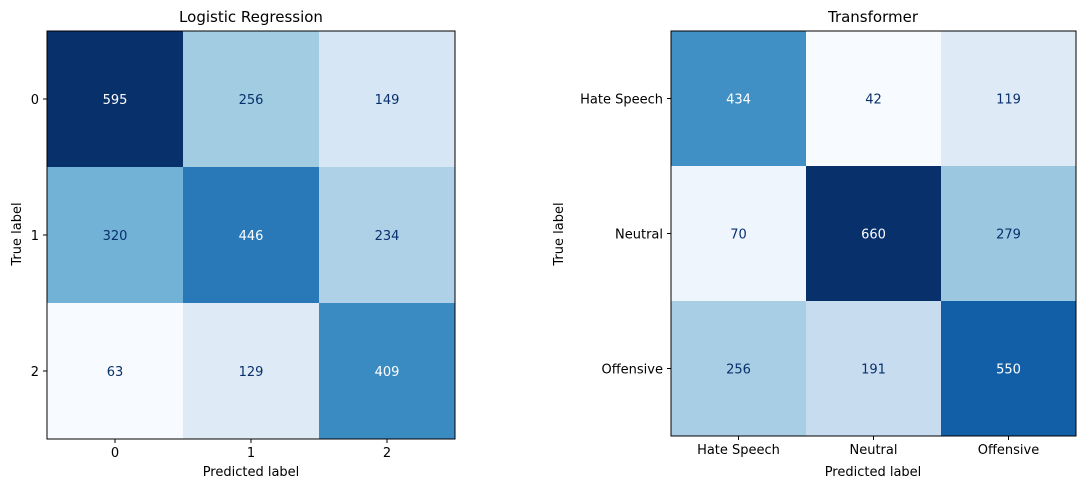 This screenshot has height=490, width=1087. What do you see at coordinates (632, 370) in the screenshot?
I see `y-tick-label: Offensive` at bounding box center [632, 370].